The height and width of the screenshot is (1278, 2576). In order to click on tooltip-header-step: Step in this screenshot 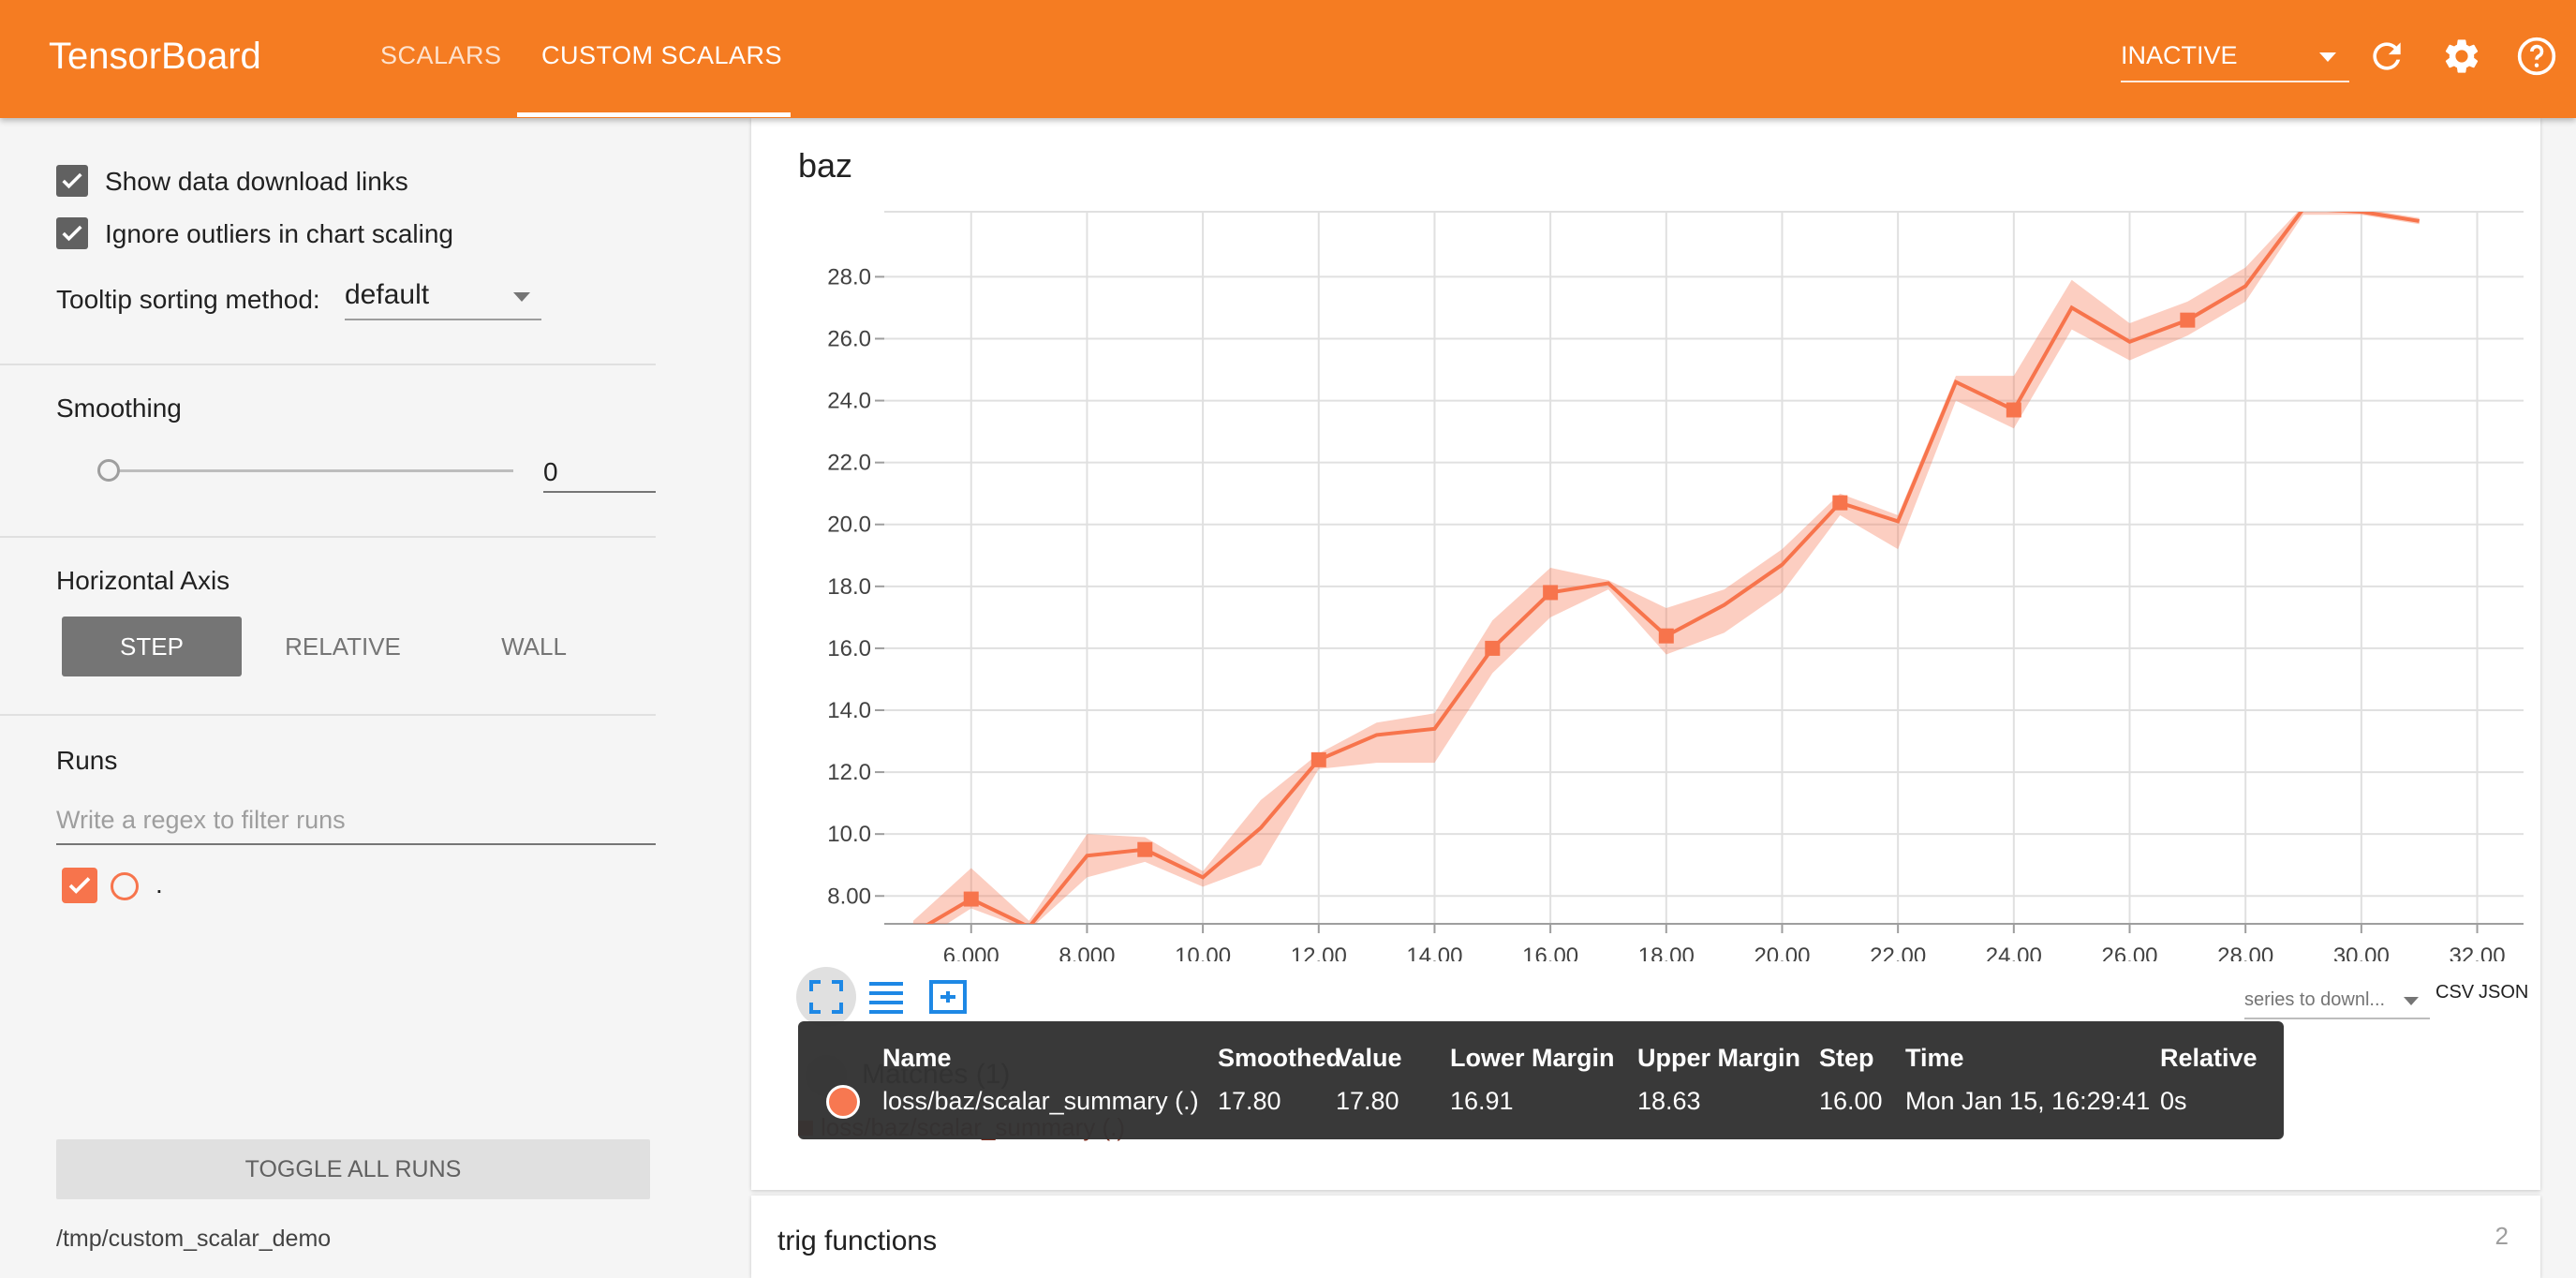, I will do `click(1846, 1058)`.